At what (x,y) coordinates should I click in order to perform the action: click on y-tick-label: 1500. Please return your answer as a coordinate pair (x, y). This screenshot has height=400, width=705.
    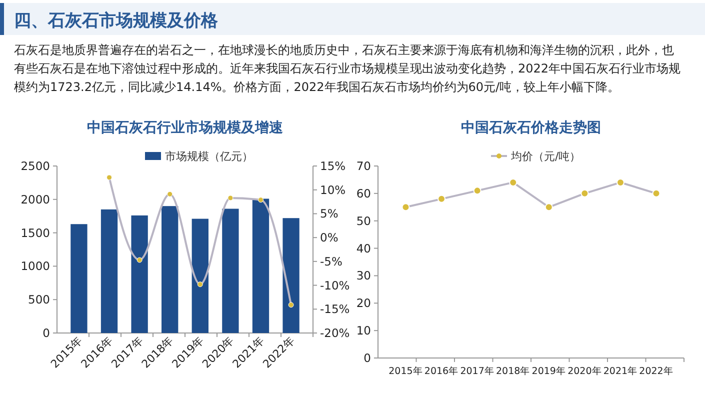
    Looking at the image, I should click on (35, 233).